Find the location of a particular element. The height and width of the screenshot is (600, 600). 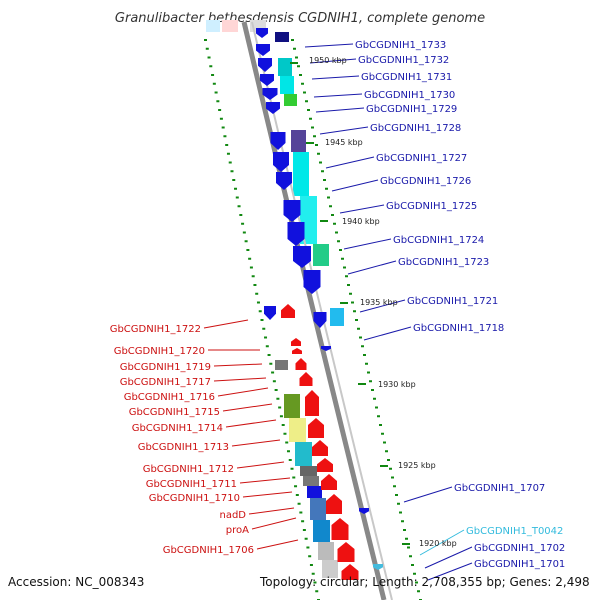

forward-gene-label: GbCGDNIH1_1718 is located at coordinates (458, 328).